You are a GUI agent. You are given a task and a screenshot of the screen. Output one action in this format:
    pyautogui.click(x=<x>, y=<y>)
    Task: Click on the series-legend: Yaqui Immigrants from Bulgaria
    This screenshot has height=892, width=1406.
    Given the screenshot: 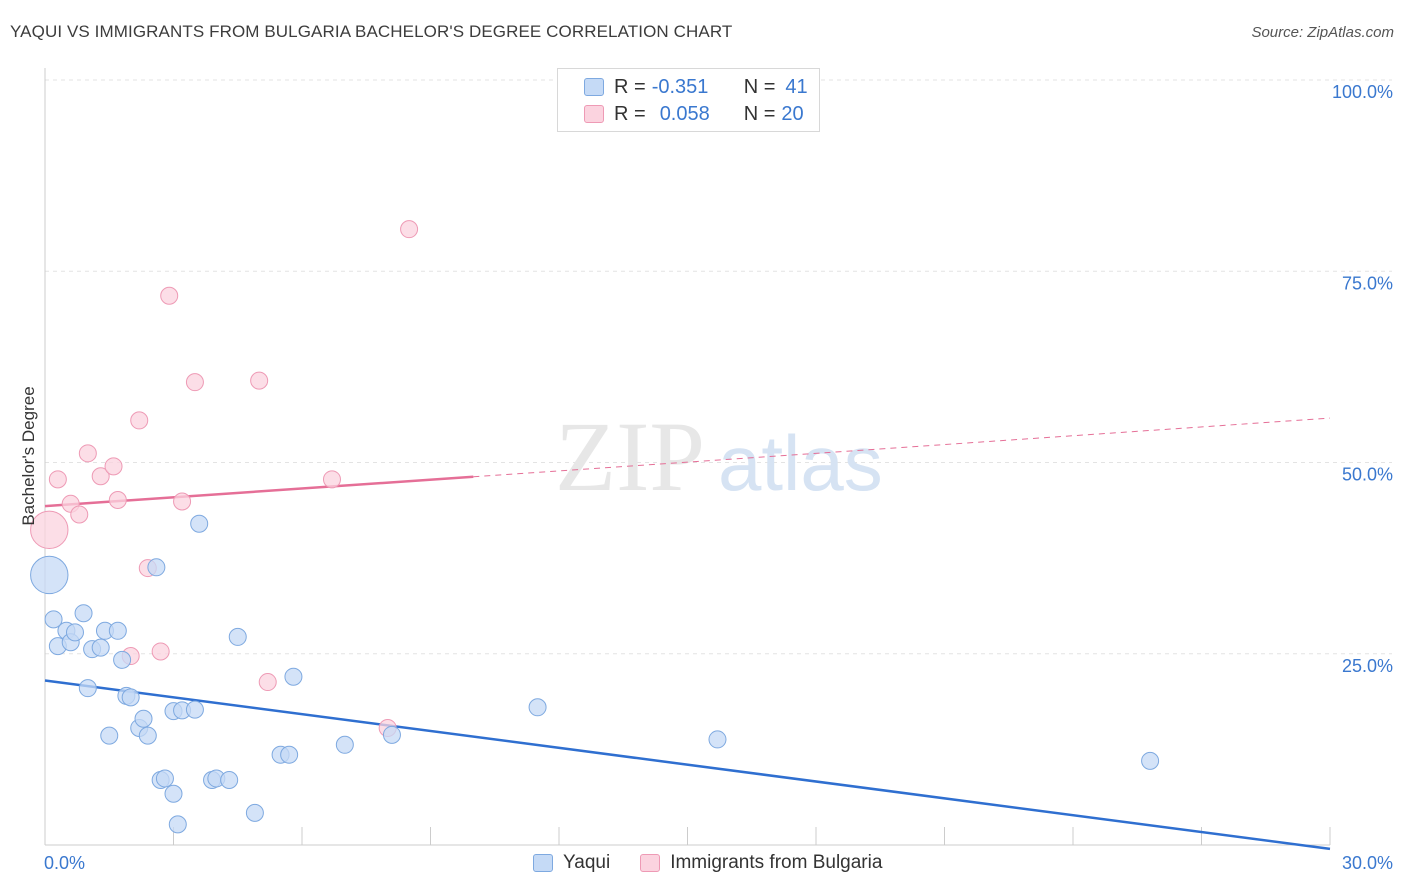 What is the action you would take?
    pyautogui.click(x=722, y=863)
    